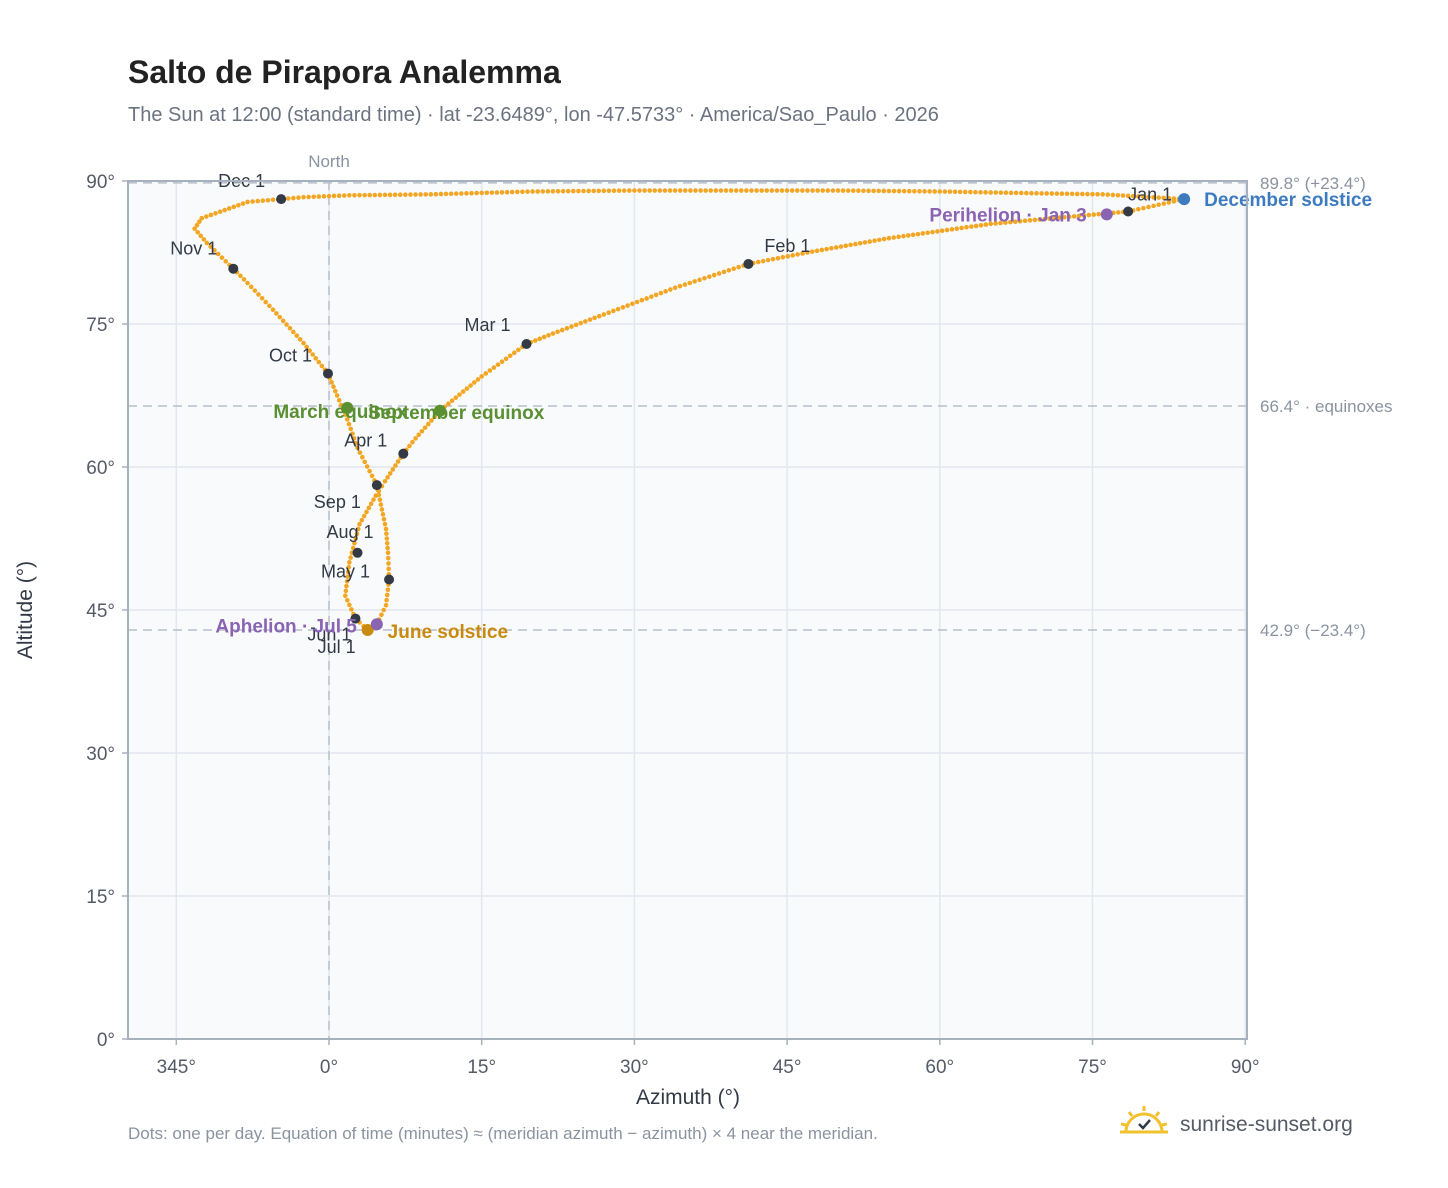 The image size is (1448, 1188). I want to click on x-tick-label: 60°, so click(939, 1067).